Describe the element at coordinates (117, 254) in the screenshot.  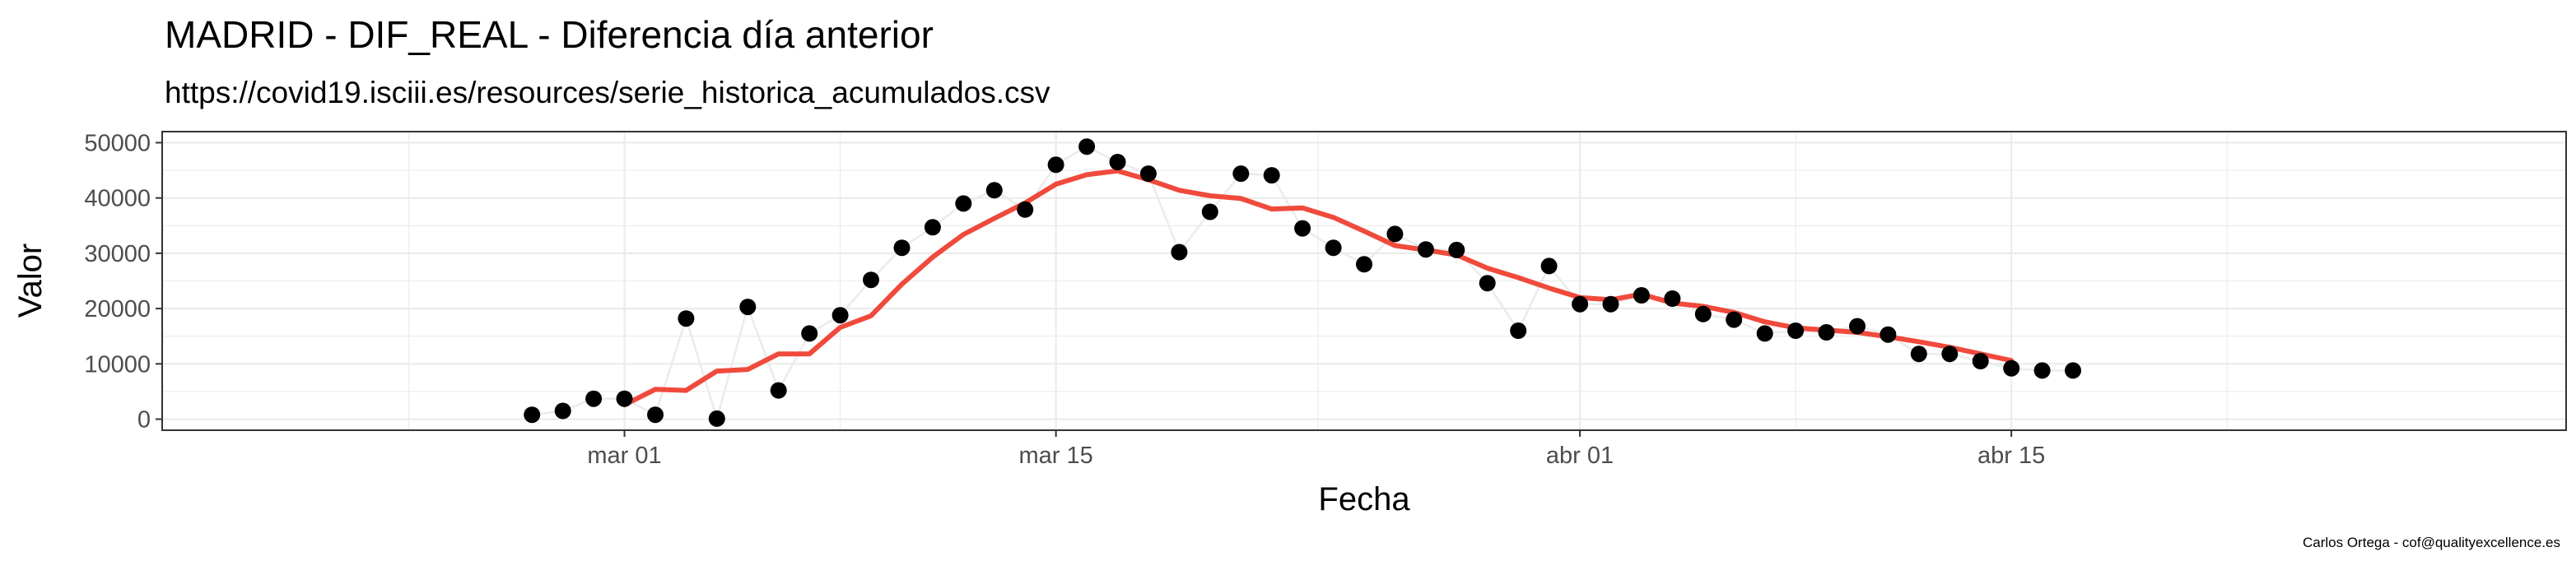
I see `y-tick-label: 30000` at that location.